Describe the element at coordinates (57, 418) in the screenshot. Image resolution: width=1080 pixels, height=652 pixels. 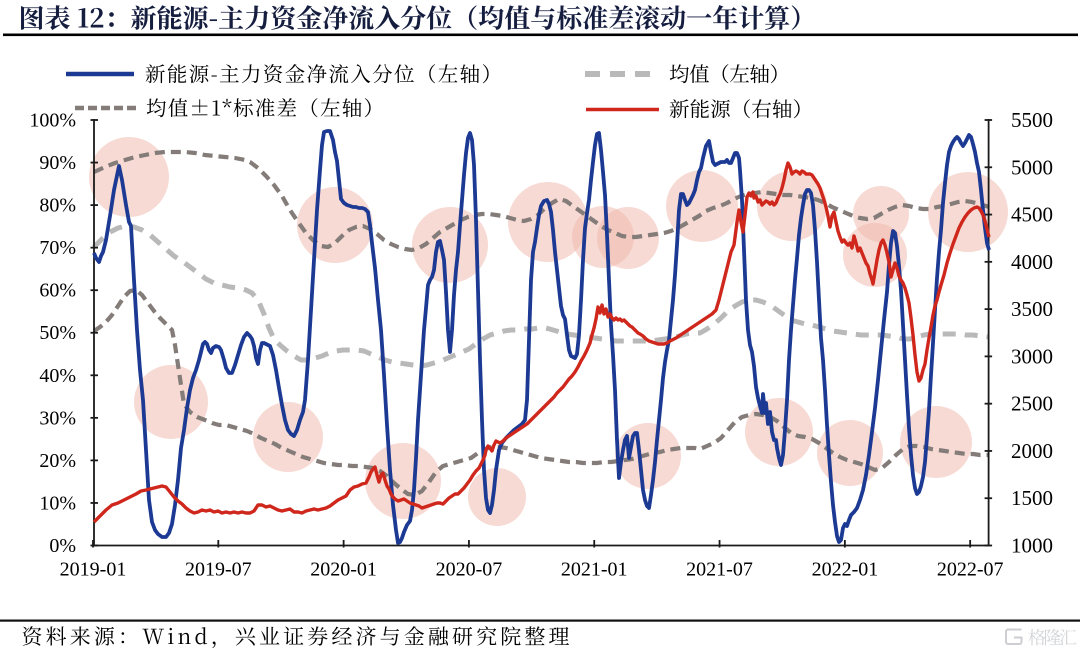
I see `svg-text: 30%` at that location.